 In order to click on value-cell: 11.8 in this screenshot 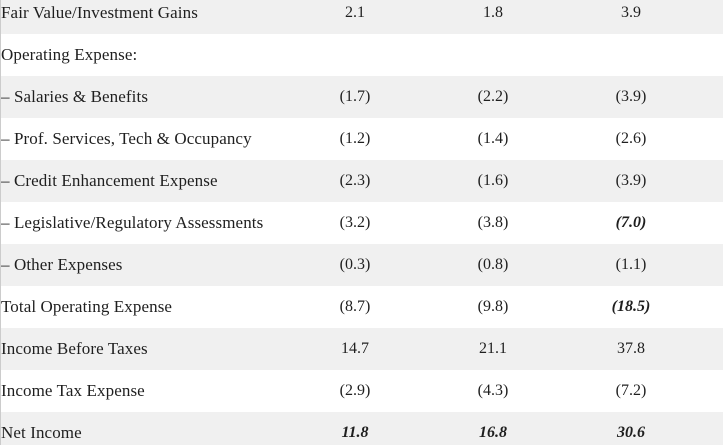, I will do `click(355, 432)`.